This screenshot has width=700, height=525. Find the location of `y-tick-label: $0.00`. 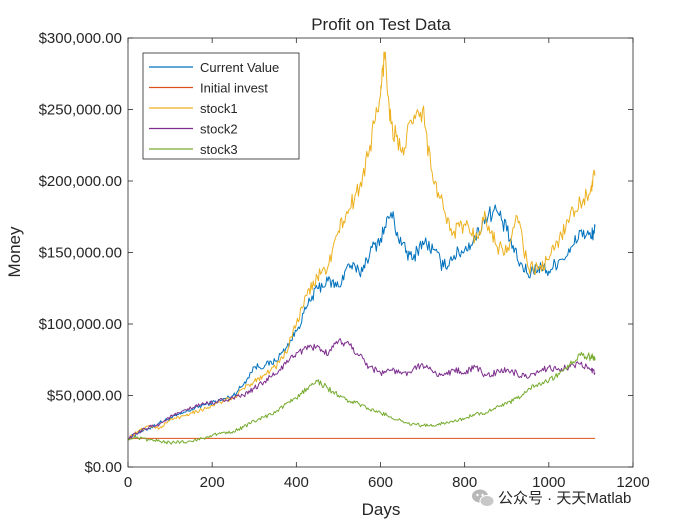

y-tick-label: $0.00 is located at coordinates (103, 467).